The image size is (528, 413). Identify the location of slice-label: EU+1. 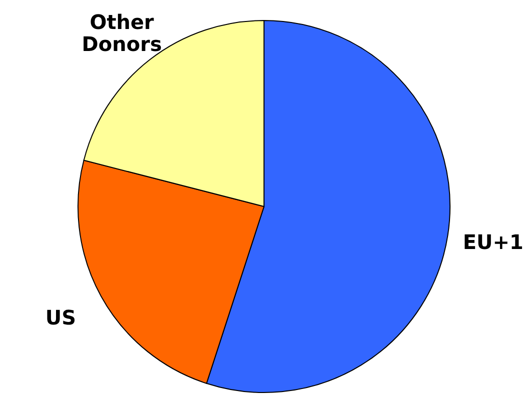
(493, 242).